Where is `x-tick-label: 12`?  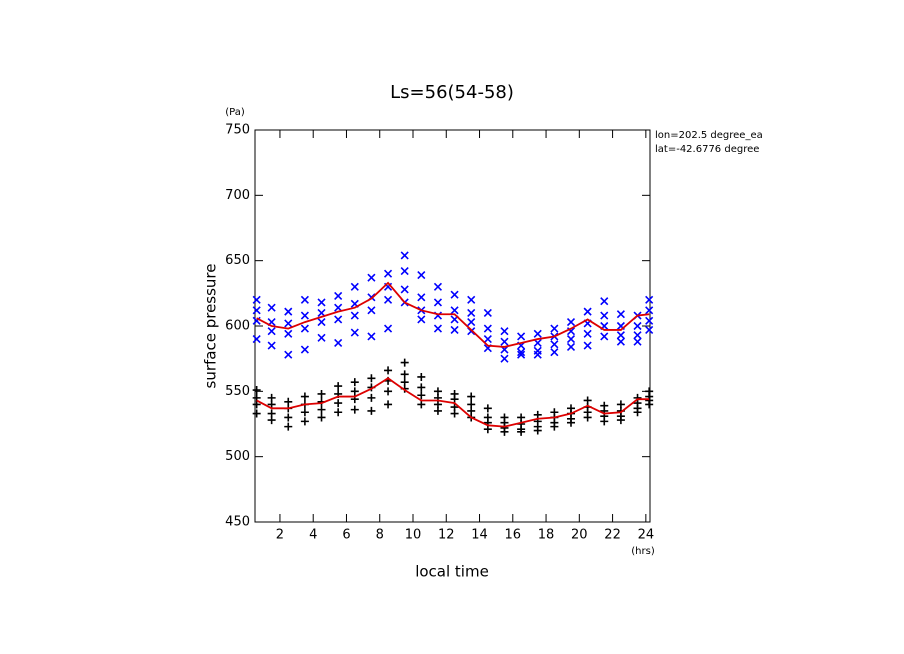 x-tick-label: 12 is located at coordinates (446, 535).